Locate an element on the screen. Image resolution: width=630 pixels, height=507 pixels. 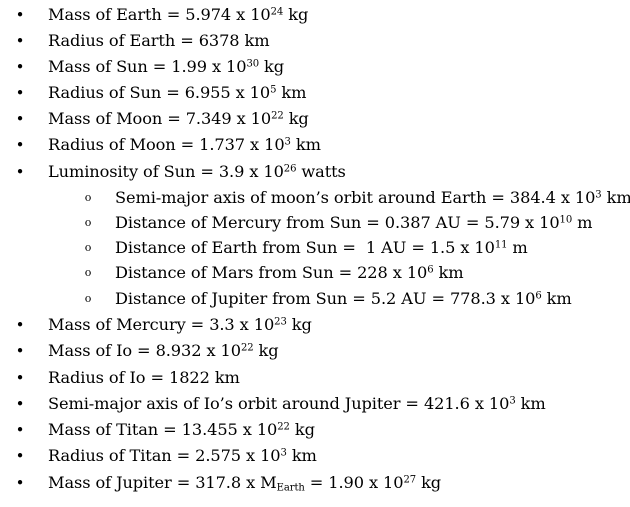
list-item-text: Distance of Mars from Sun = 228 x 106 km is located at coordinates (289, 272).